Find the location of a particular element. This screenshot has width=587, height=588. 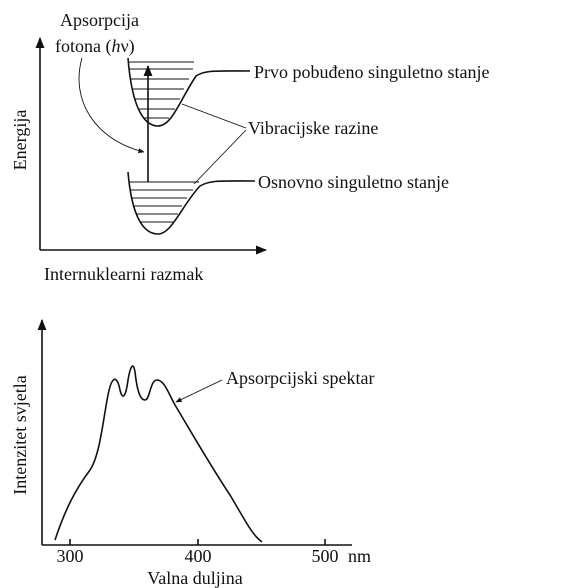

excited-label: Prvo pobuđeno singuletno stanje is located at coordinates (371, 72).